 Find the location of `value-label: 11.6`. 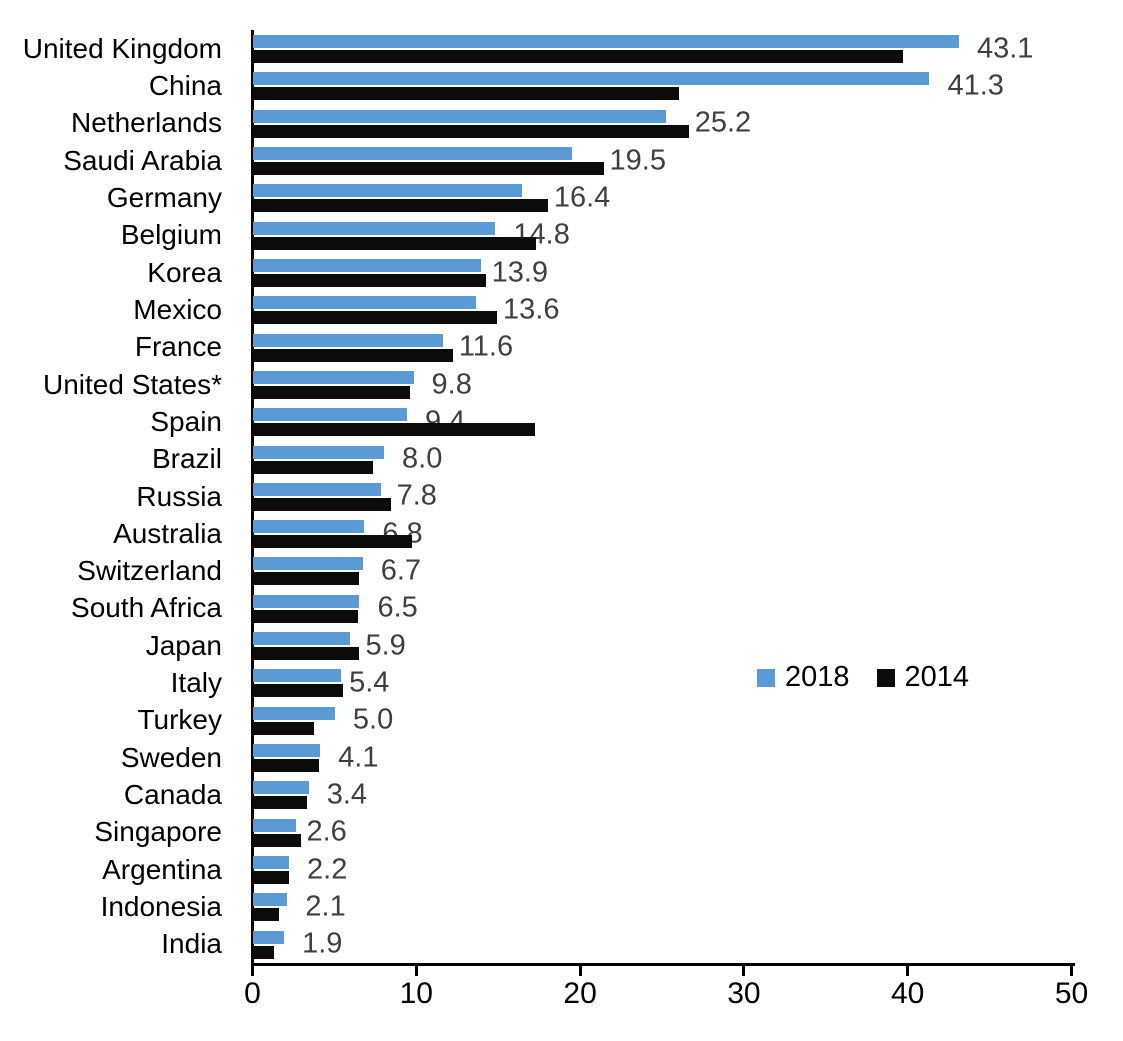

value-label: 11.6 is located at coordinates (486, 346).